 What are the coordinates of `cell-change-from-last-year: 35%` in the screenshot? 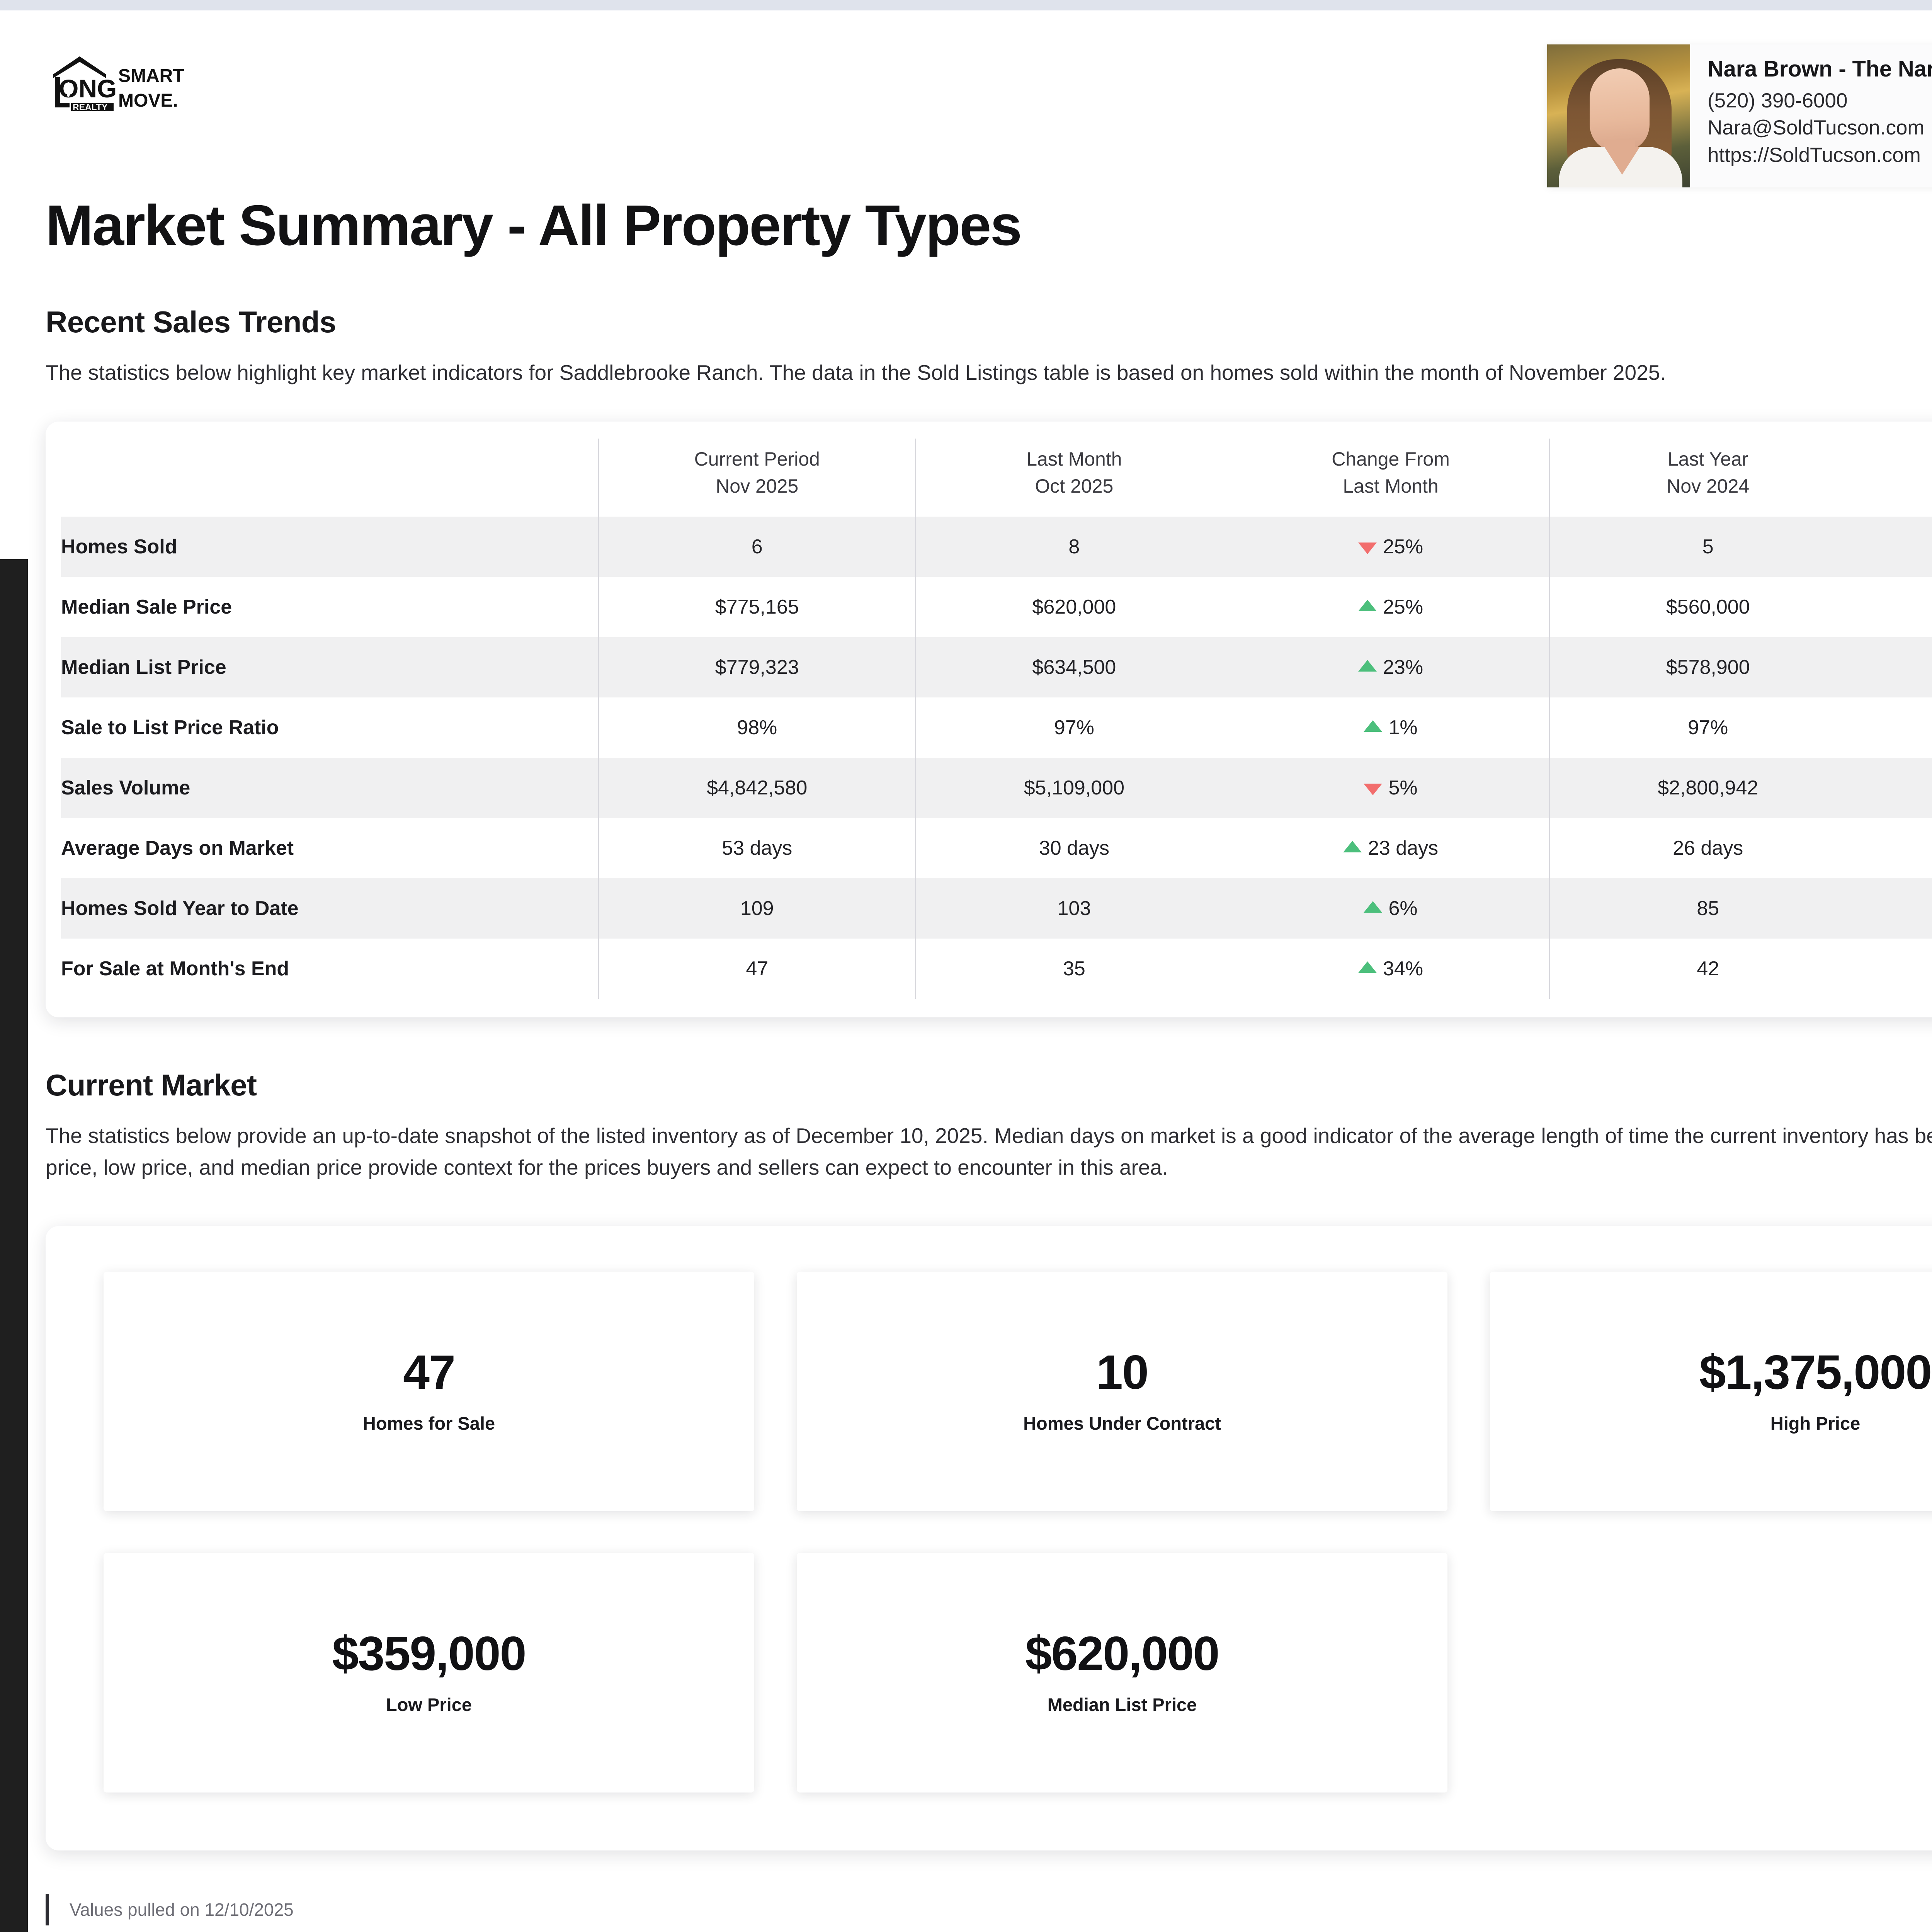 It's located at (1899, 667).